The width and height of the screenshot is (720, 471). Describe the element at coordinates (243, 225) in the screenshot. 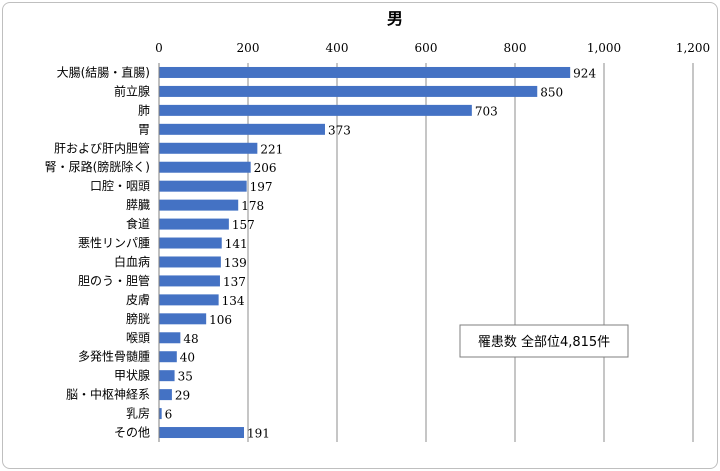

I see `data-label: 157` at that location.